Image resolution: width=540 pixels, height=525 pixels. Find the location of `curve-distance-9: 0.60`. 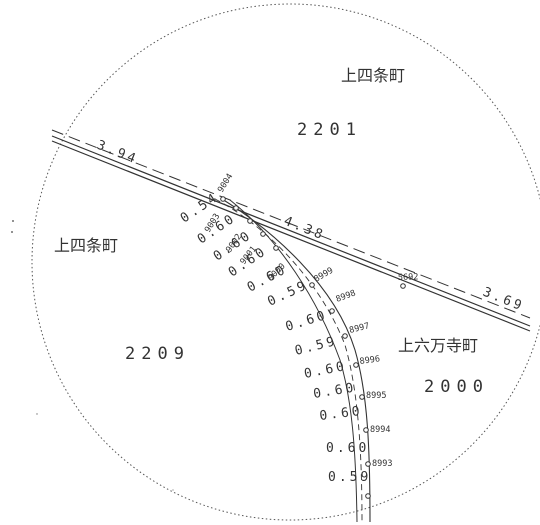

curve-distance-9: 0.60 is located at coordinates (325, 370).